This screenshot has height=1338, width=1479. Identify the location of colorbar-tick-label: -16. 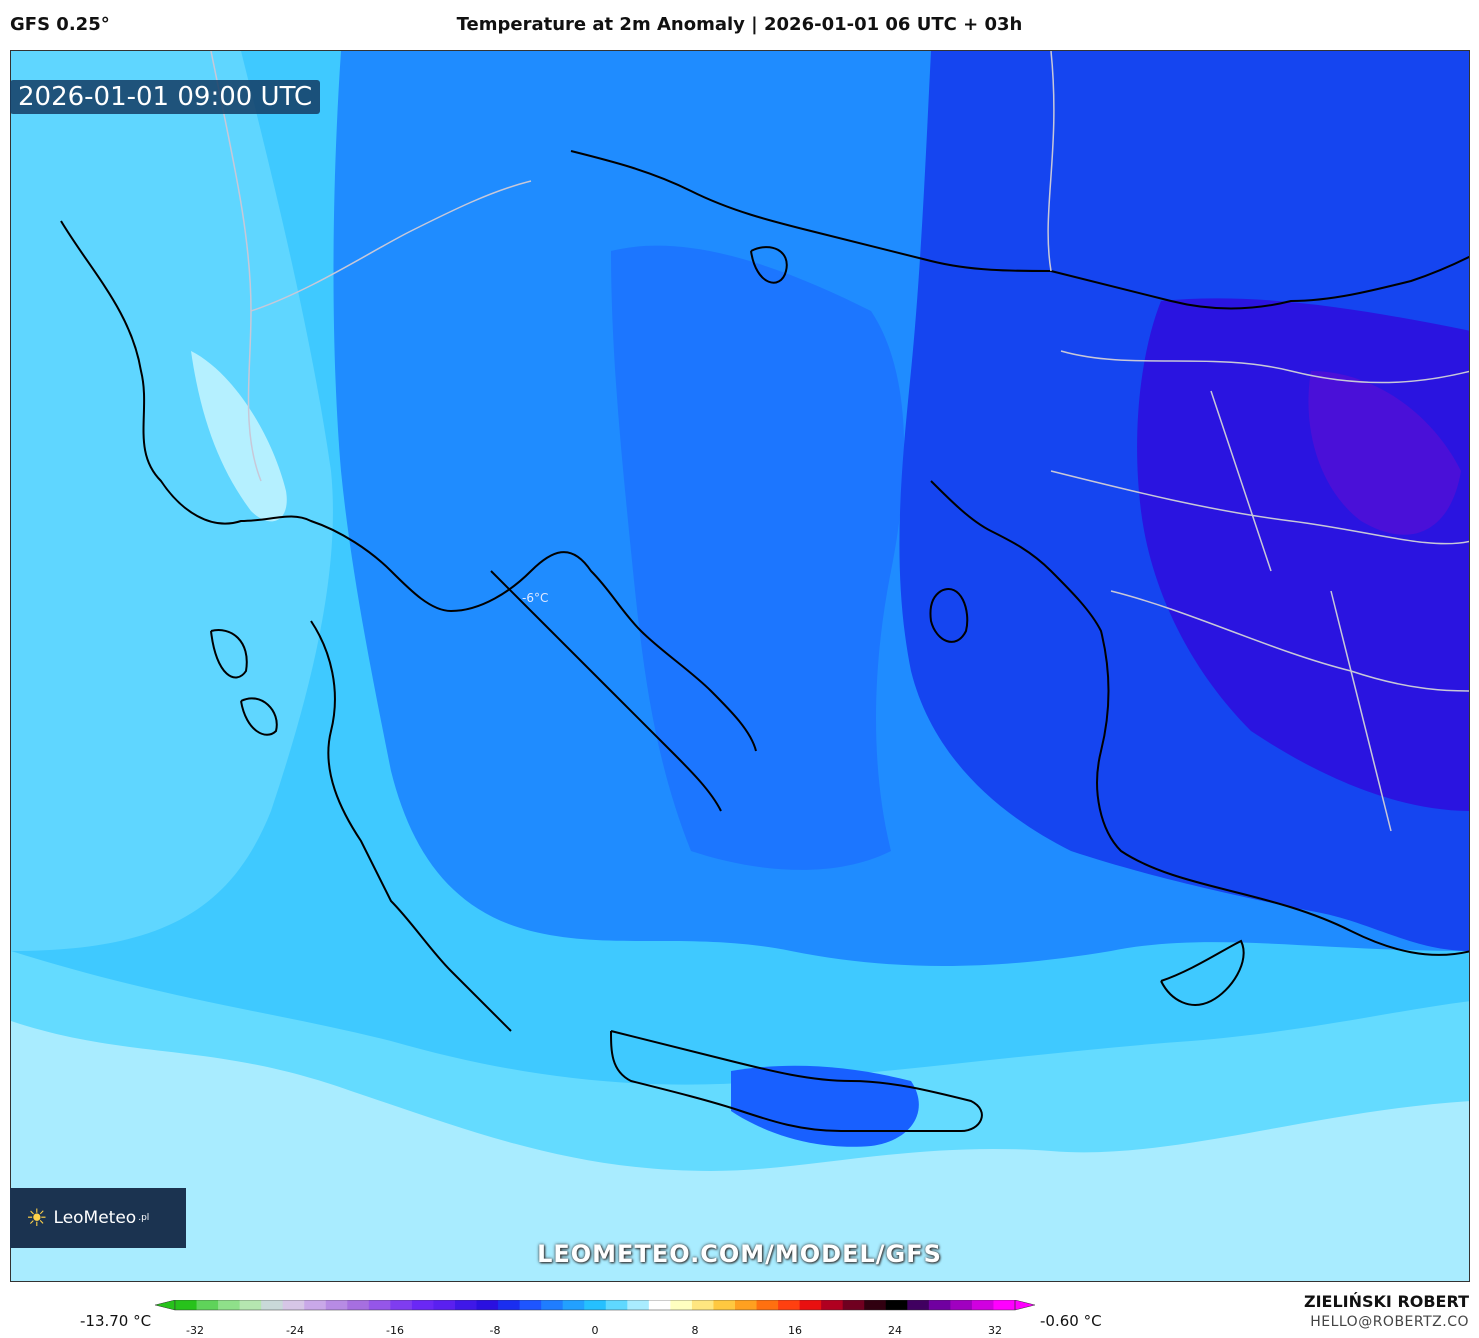
(395, 1330).